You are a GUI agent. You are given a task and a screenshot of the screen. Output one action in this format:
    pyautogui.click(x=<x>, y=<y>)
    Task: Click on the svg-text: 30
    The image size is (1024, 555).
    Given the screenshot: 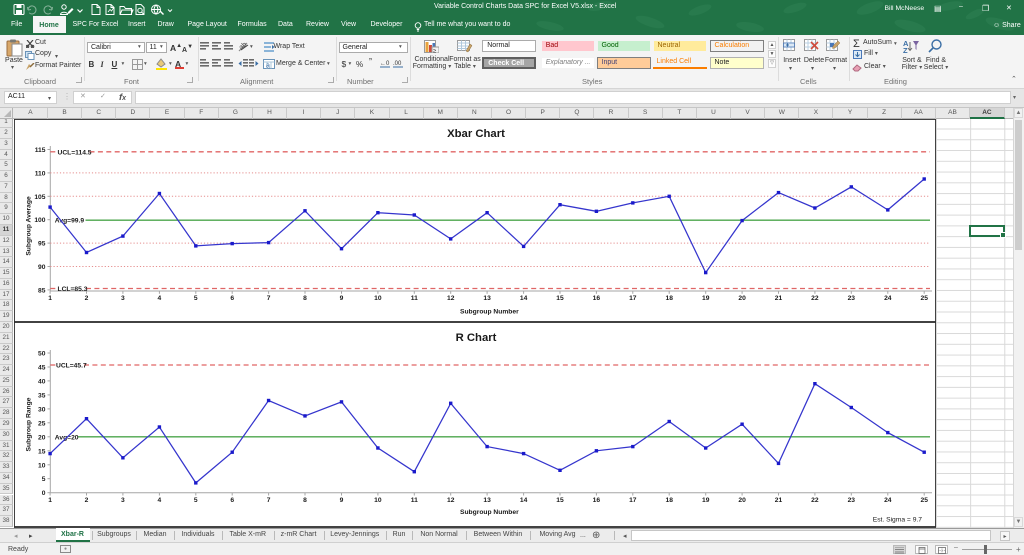 What is the action you would take?
    pyautogui.click(x=42, y=409)
    